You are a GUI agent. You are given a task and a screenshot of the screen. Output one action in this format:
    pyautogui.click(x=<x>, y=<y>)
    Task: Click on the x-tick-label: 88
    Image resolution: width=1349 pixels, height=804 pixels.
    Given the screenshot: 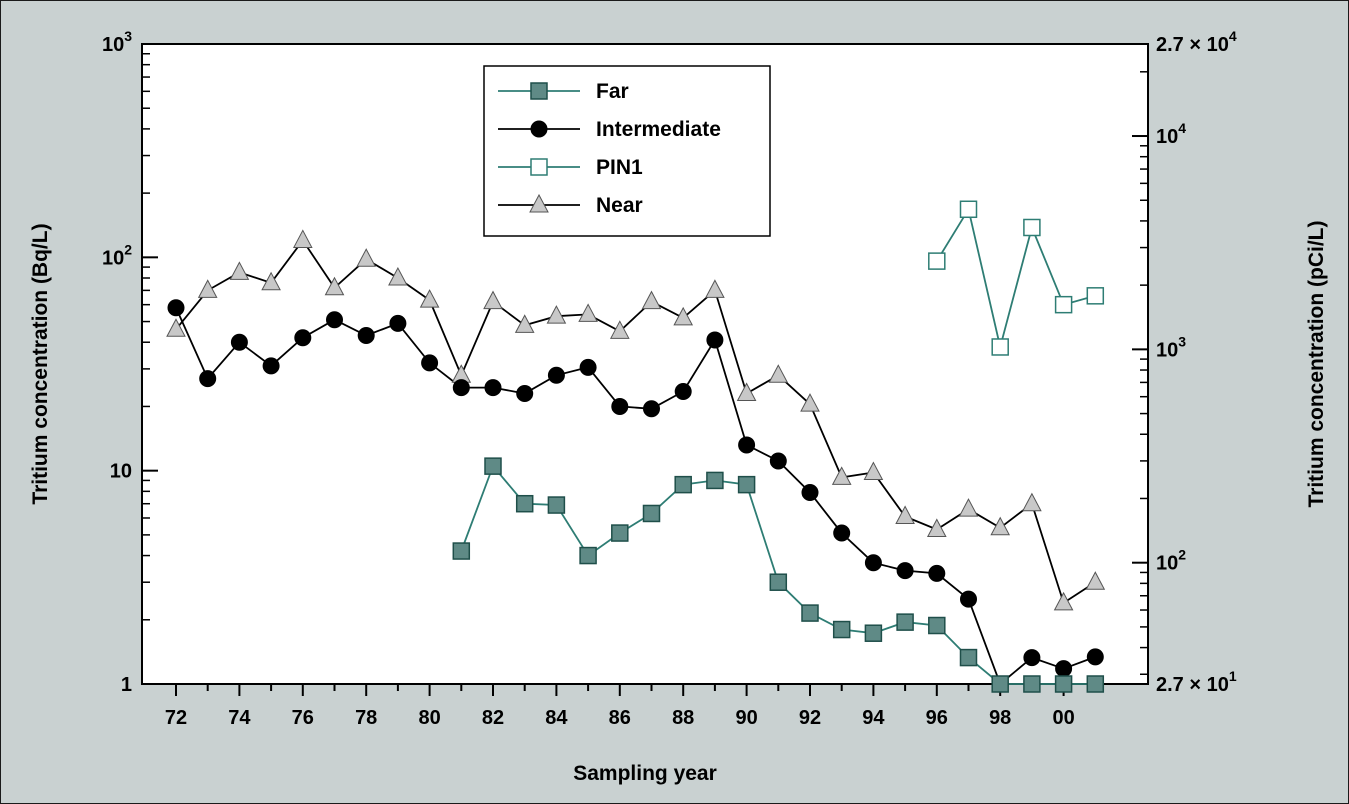 What is the action you would take?
    pyautogui.click(x=683, y=718)
    